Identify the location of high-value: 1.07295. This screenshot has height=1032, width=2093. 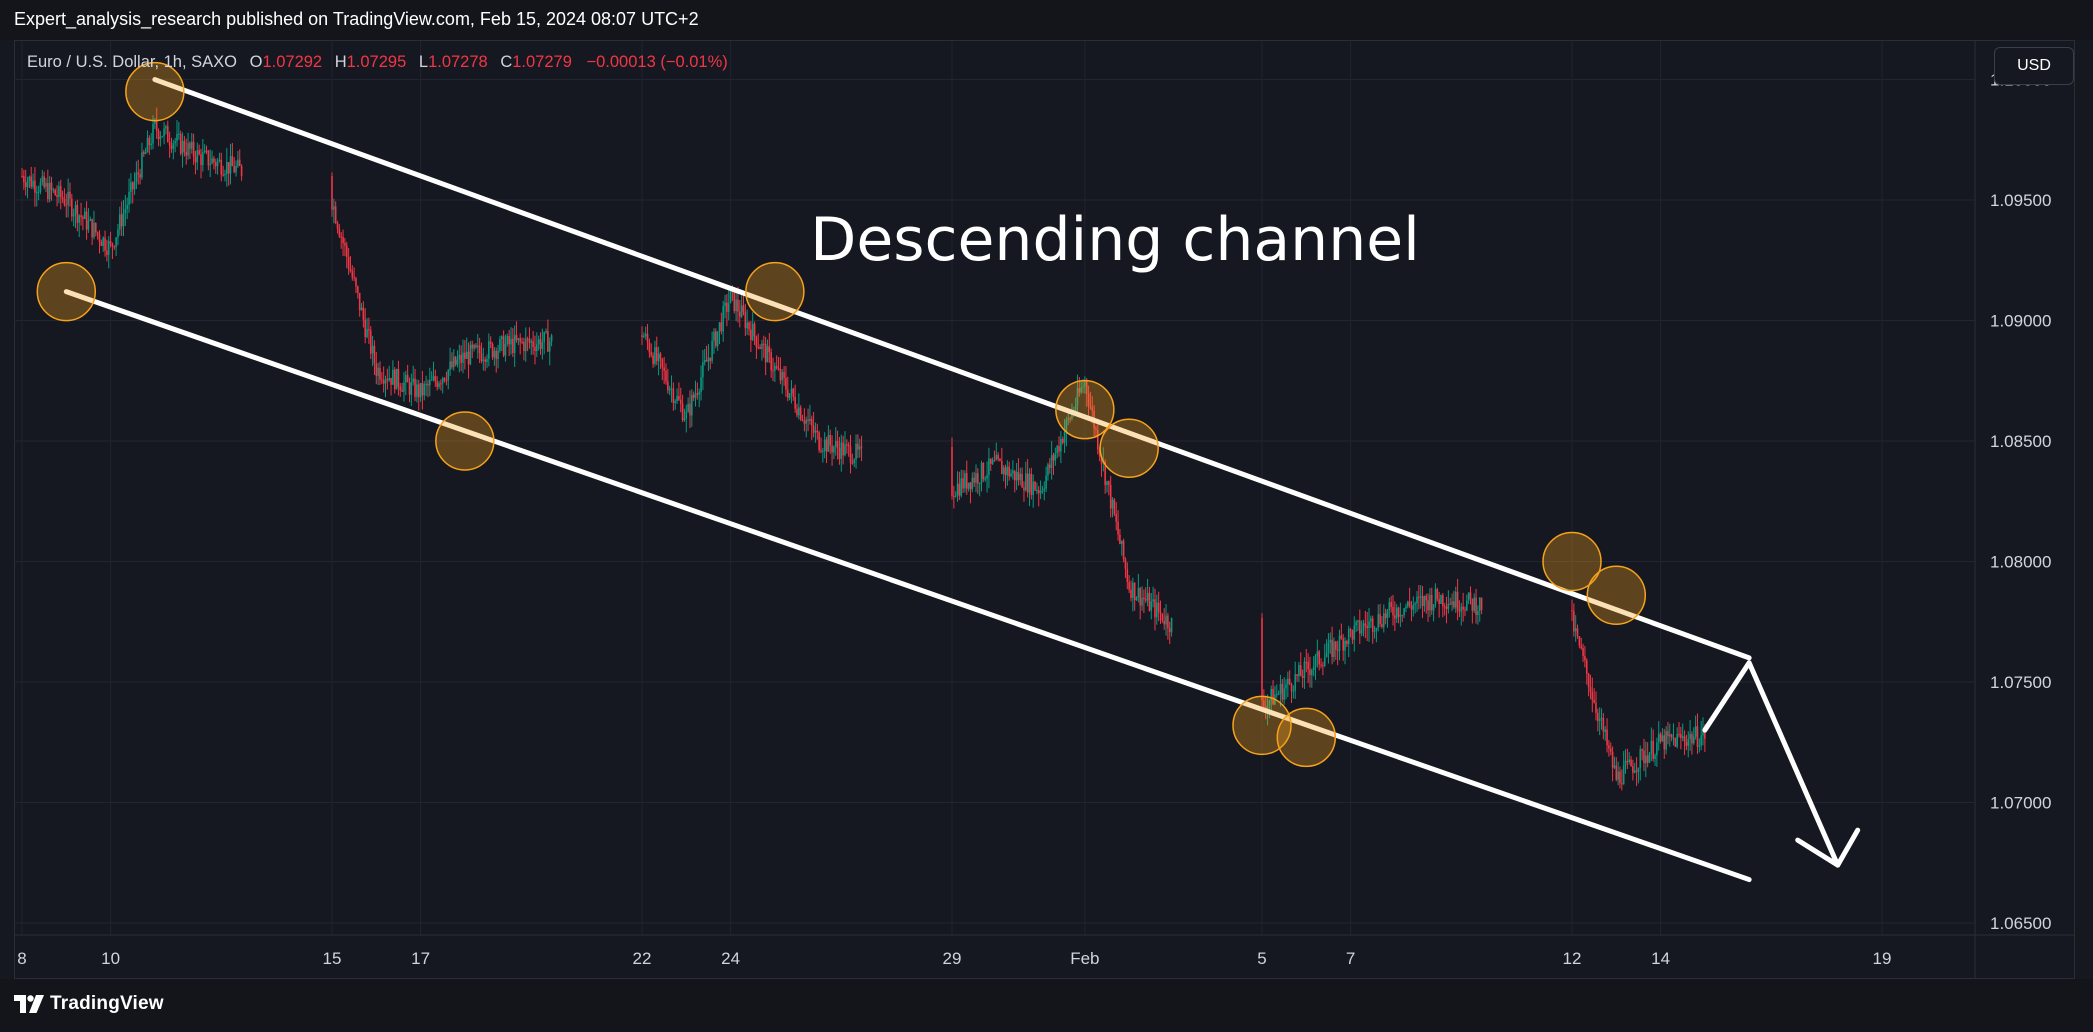
(376, 62).